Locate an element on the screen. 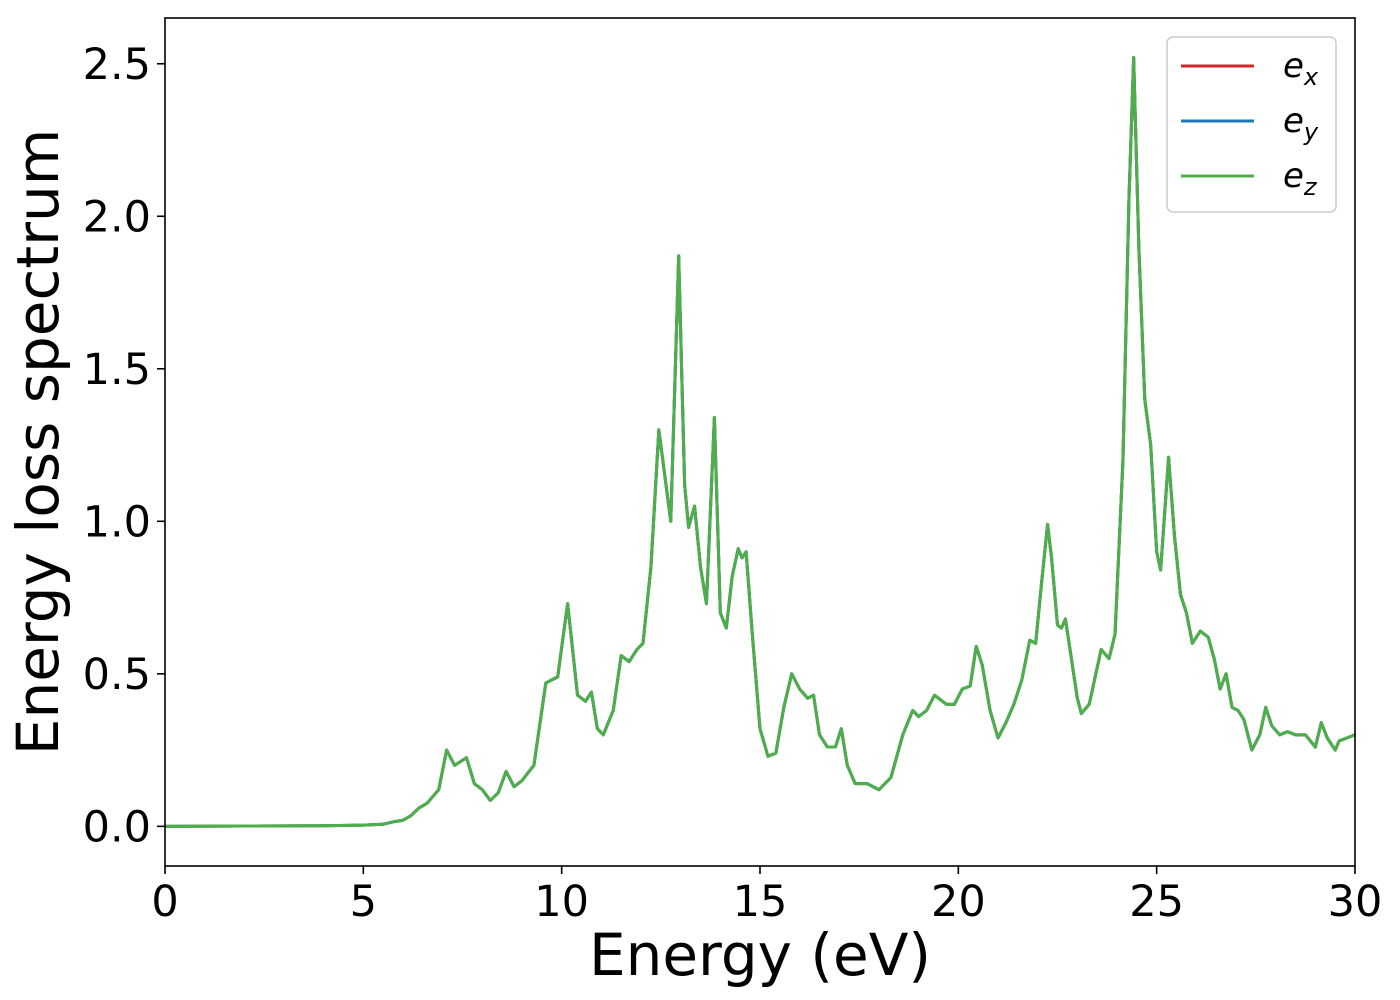 The height and width of the screenshot is (1000, 1400). legend-box is located at coordinates (1251, 124).